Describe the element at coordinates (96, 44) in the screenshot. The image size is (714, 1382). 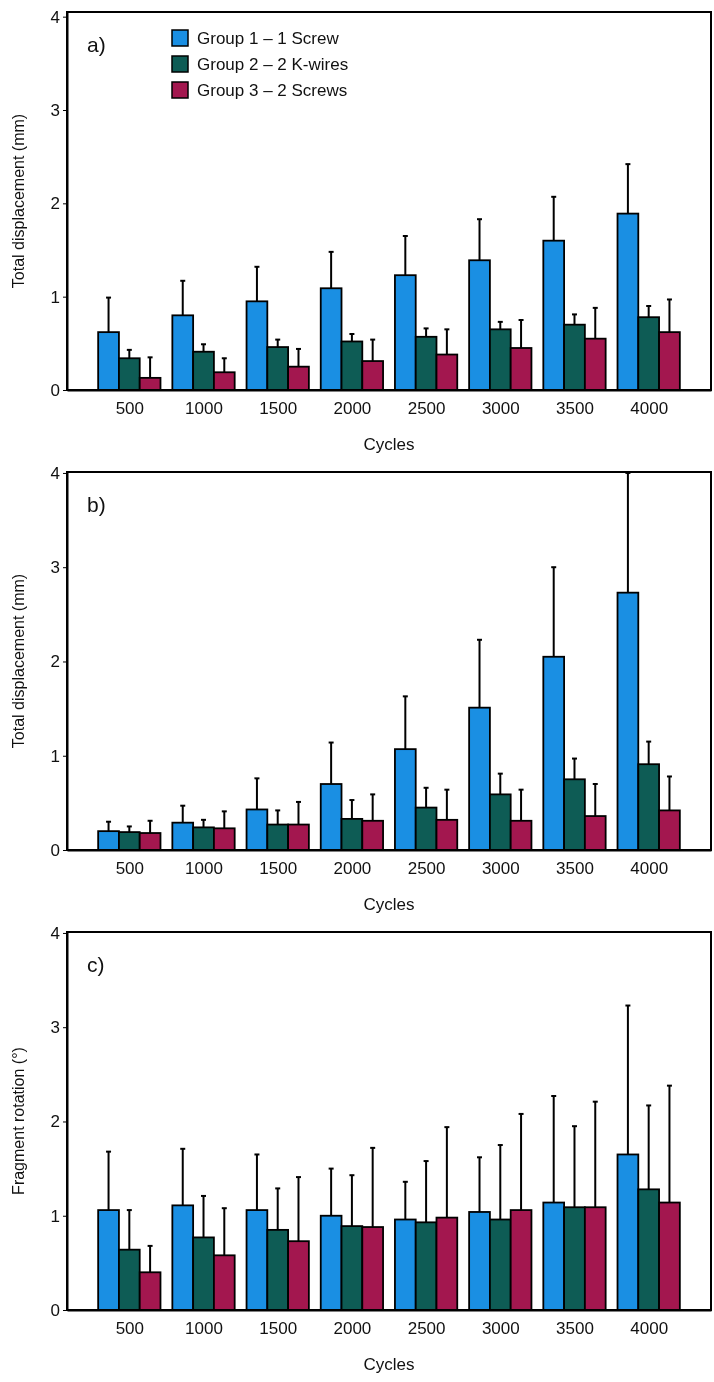
I see `text: a)` at that location.